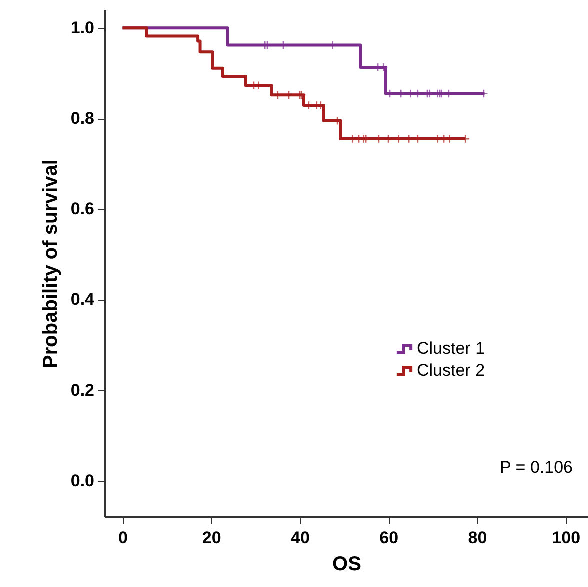 The height and width of the screenshot is (587, 588). I want to click on y-tick-label: 0.4, so click(83, 300).